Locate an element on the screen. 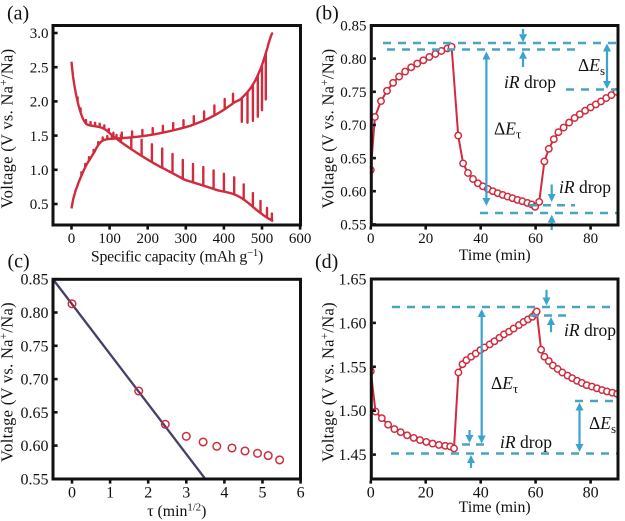 The width and height of the screenshot is (625, 521). svg-text: 600 is located at coordinates (300, 239).